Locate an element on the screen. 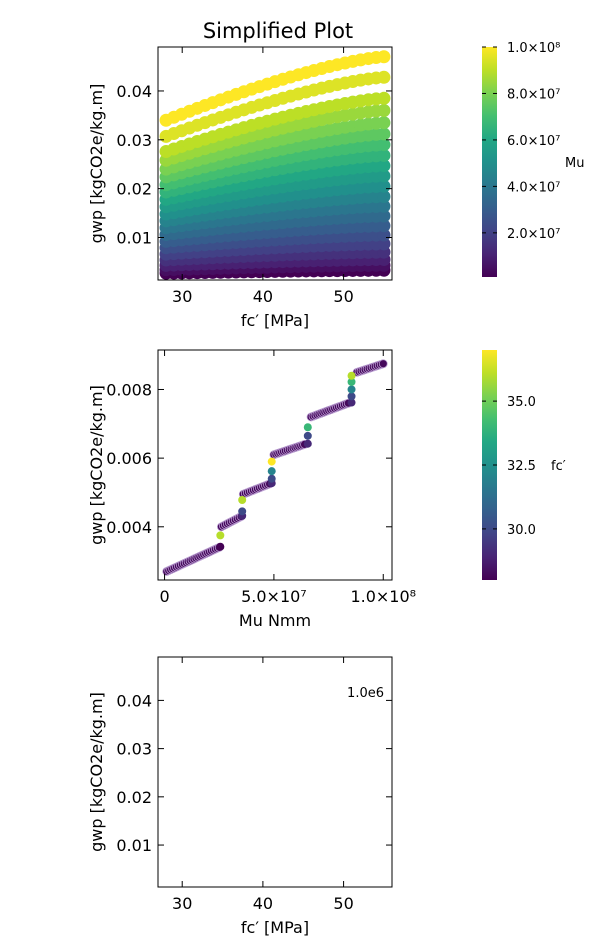 The width and height of the screenshot is (600, 952). colorbar-tick-label: 2.0×10⁷ is located at coordinates (533, 234).